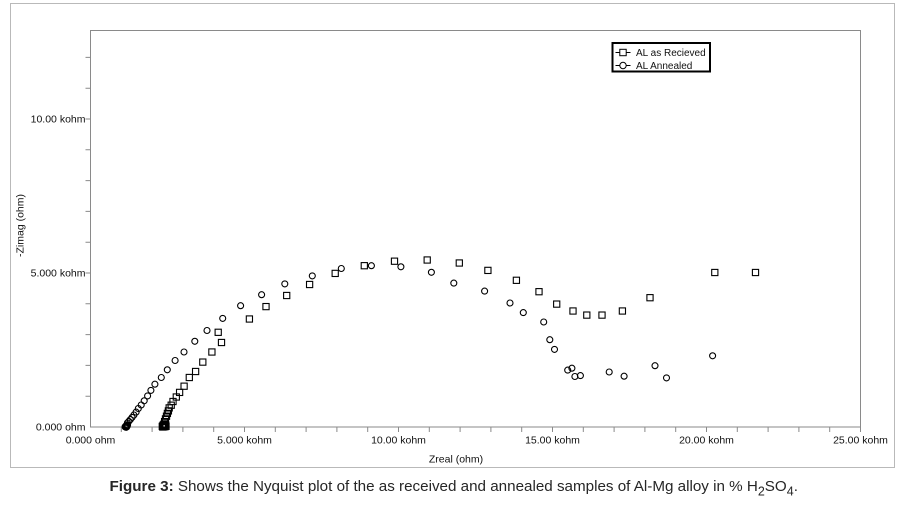 This screenshot has height=512, width=904. Describe the element at coordinates (21, 225) in the screenshot. I see `svg-text: -Zimag (ohm)` at that location.